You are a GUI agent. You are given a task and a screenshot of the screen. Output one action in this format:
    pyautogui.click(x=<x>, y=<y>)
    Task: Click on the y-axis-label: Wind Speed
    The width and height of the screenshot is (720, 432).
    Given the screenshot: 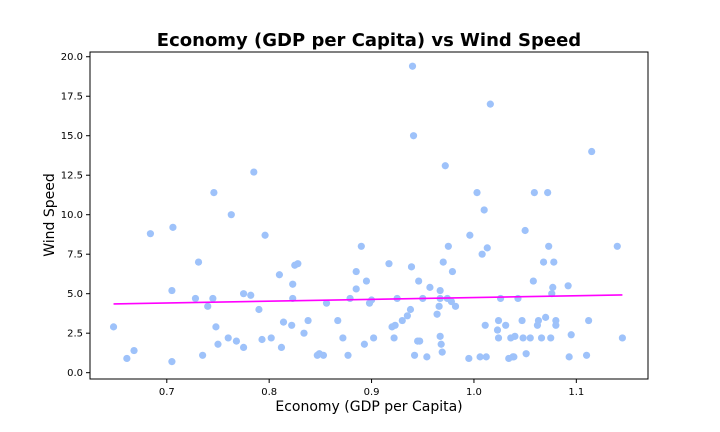 What is the action you would take?
    pyautogui.click(x=50, y=215)
    